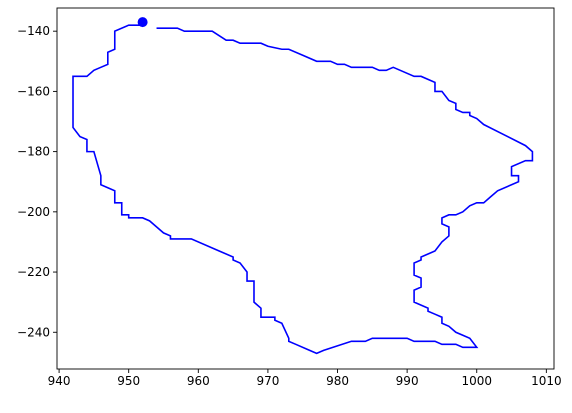  I want to click on x-tick-label-4: 980, so click(337, 381).